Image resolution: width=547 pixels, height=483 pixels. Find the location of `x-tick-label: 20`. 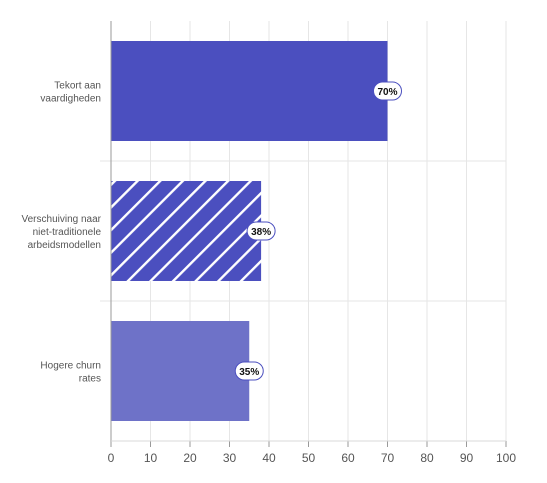

x-tick-label: 20 is located at coordinates (190, 458).